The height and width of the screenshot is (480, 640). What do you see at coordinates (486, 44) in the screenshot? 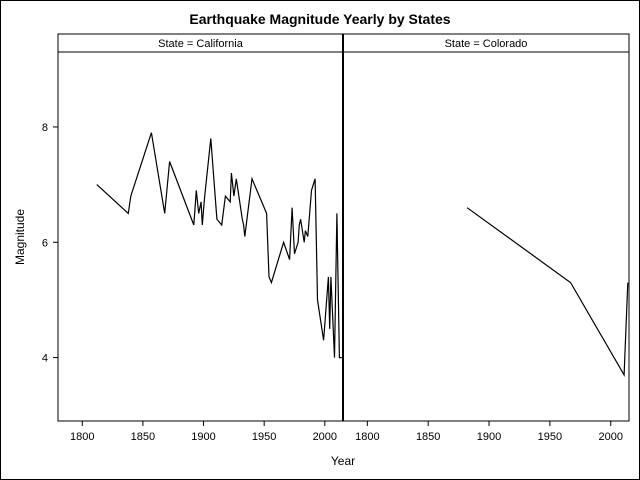
I see `panel-strip-label: State = Colorado` at bounding box center [486, 44].